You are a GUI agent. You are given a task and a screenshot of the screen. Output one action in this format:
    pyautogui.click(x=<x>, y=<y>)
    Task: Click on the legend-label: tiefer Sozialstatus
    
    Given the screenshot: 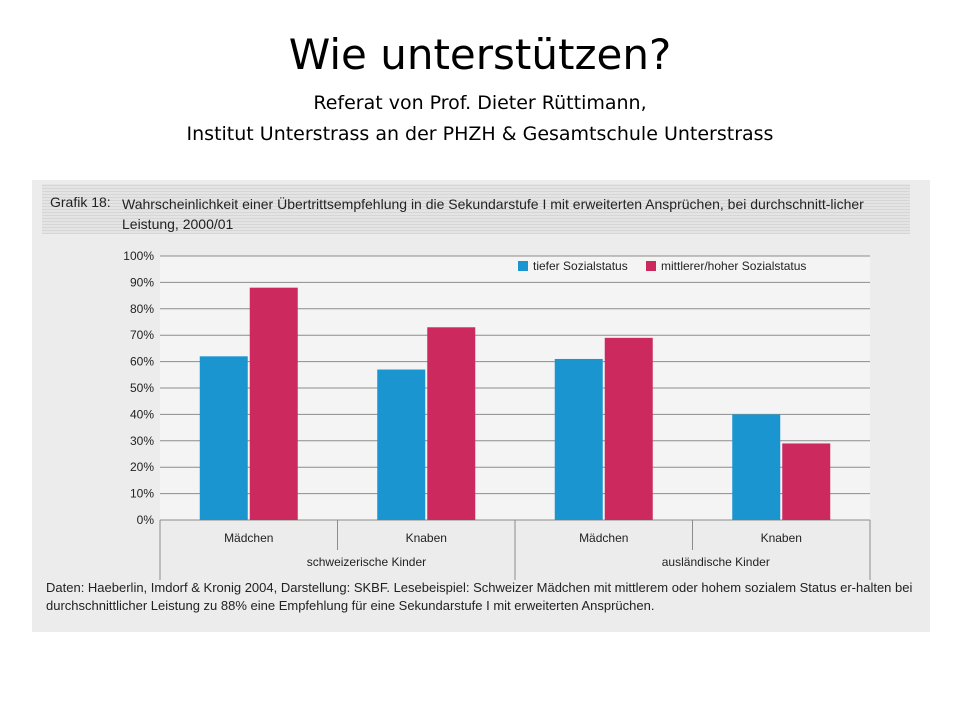 What is the action you would take?
    pyautogui.click(x=580, y=266)
    